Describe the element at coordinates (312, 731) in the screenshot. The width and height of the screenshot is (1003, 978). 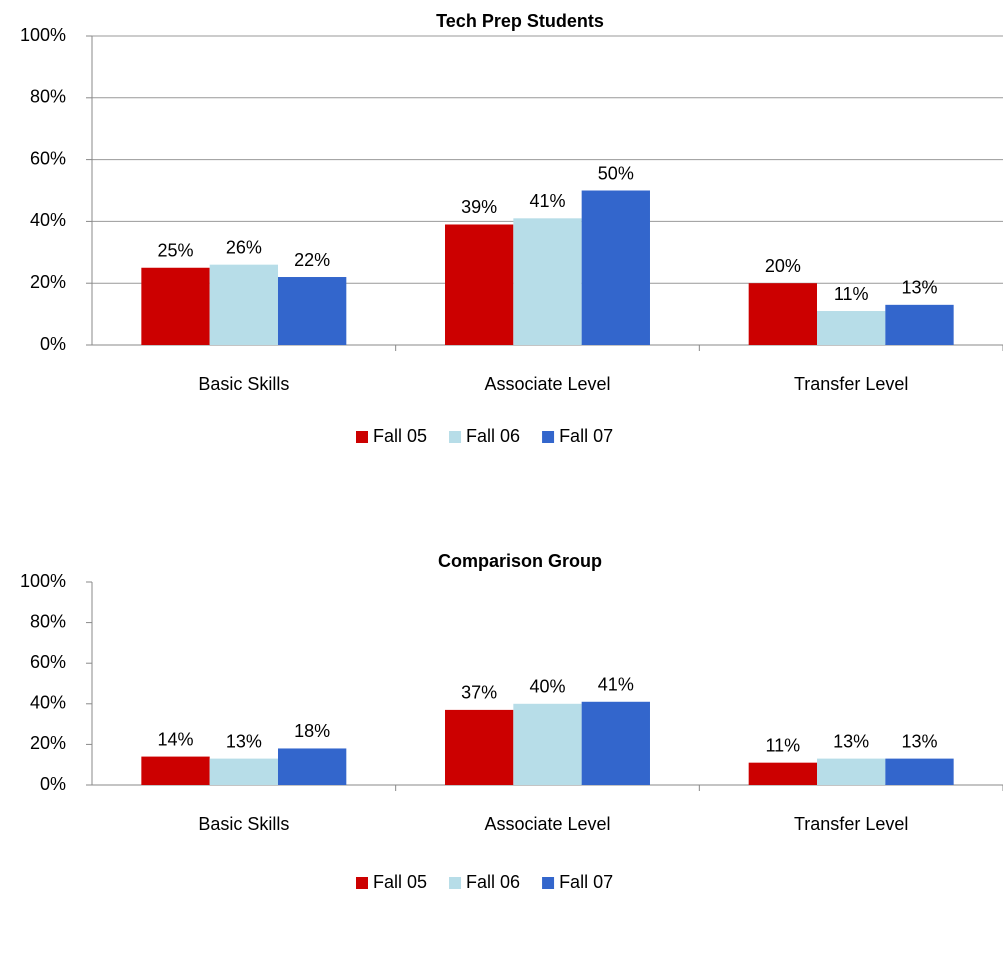
I see `data-label: 18%` at that location.